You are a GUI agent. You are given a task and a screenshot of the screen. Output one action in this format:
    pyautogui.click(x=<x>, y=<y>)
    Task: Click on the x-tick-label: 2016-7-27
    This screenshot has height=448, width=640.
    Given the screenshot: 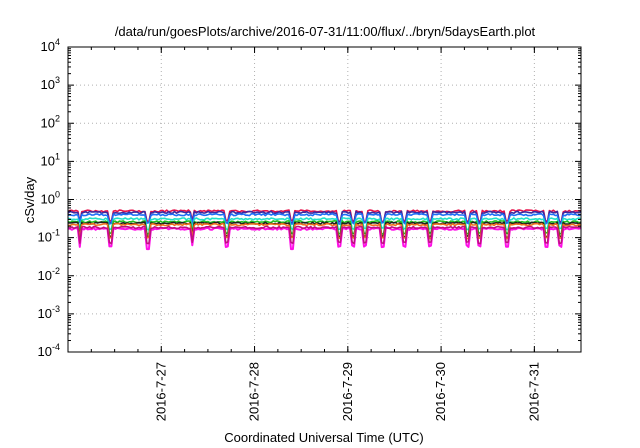 What is the action you would take?
    pyautogui.click(x=160, y=391)
    